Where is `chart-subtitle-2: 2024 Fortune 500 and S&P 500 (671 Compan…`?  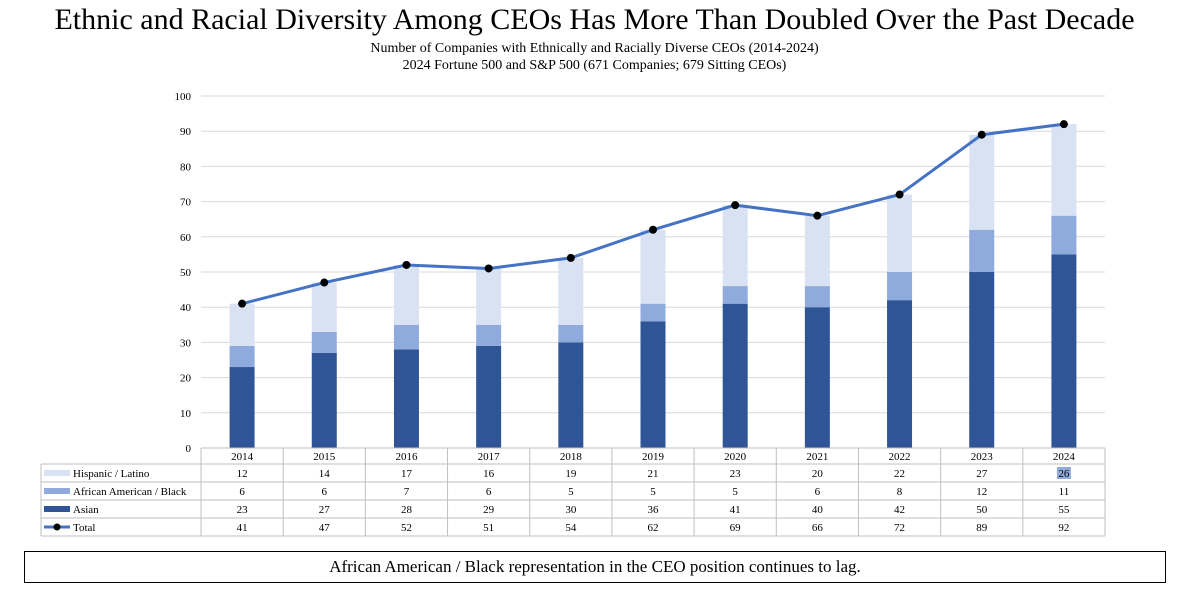 chart-subtitle-2: 2024 Fortune 500 and S&P 500 (671 Compan… is located at coordinates (594, 65).